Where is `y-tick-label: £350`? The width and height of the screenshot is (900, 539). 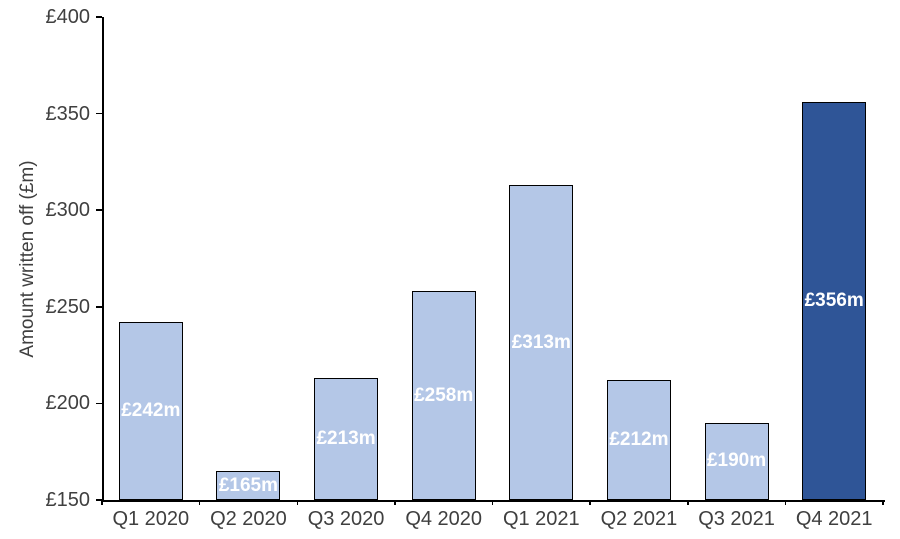 y-tick-label: £350 is located at coordinates (68, 113).